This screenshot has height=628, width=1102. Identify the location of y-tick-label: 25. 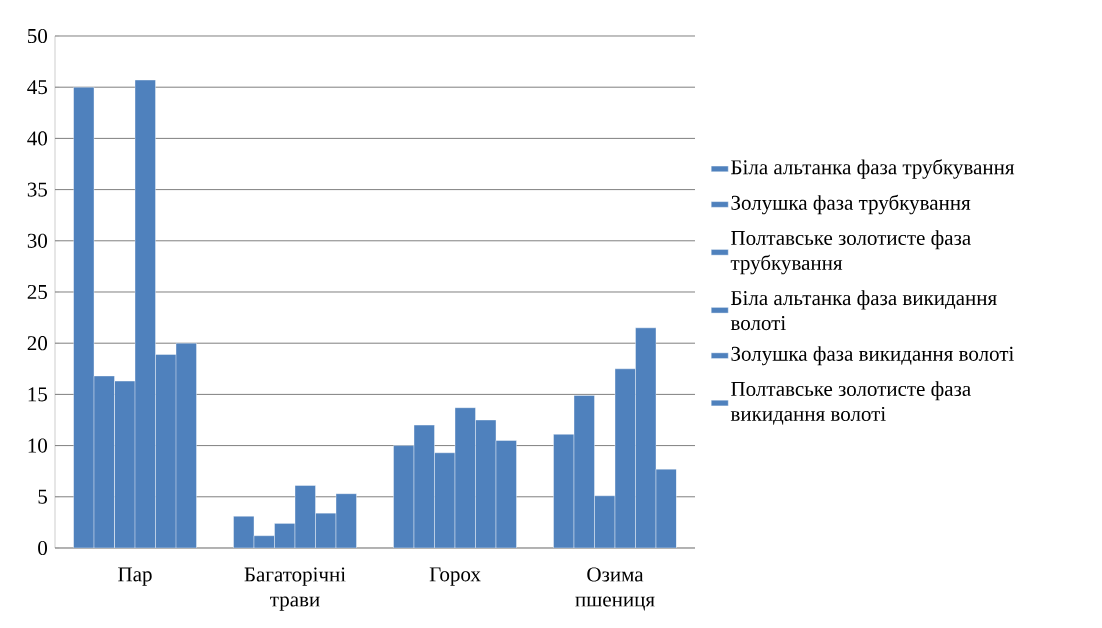
(37, 292).